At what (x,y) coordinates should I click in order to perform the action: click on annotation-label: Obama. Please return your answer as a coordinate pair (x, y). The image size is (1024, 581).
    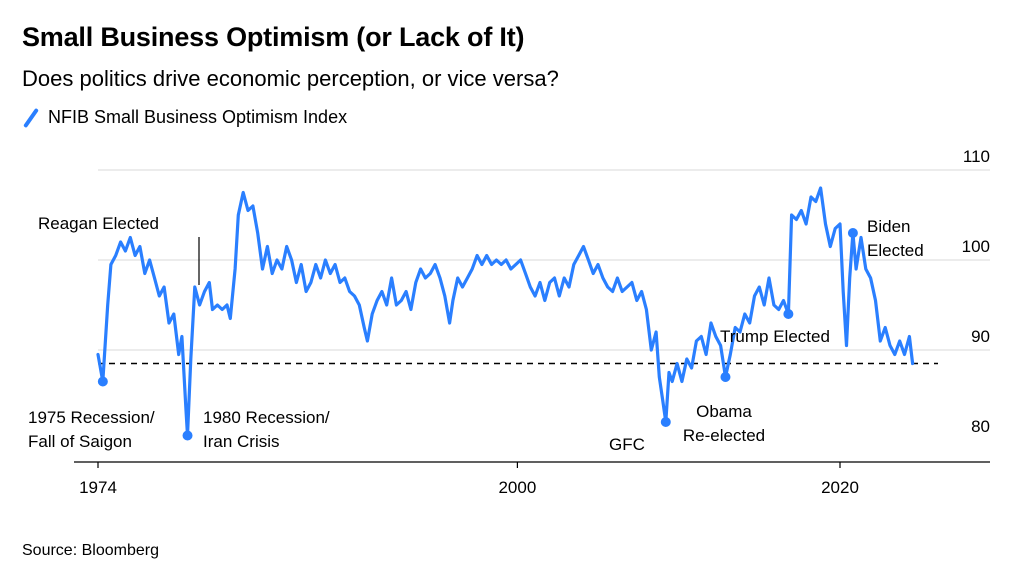
    Looking at the image, I should click on (724, 411).